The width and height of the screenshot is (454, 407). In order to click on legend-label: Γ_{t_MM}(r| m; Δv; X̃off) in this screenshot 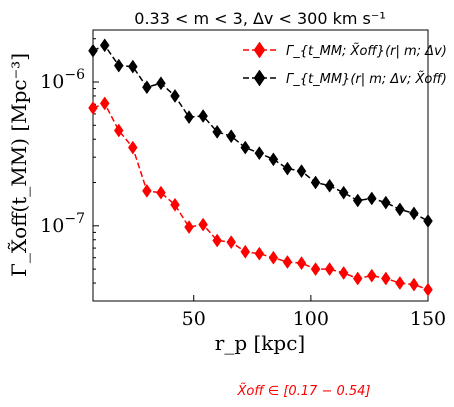, I will do `click(366, 79)`.